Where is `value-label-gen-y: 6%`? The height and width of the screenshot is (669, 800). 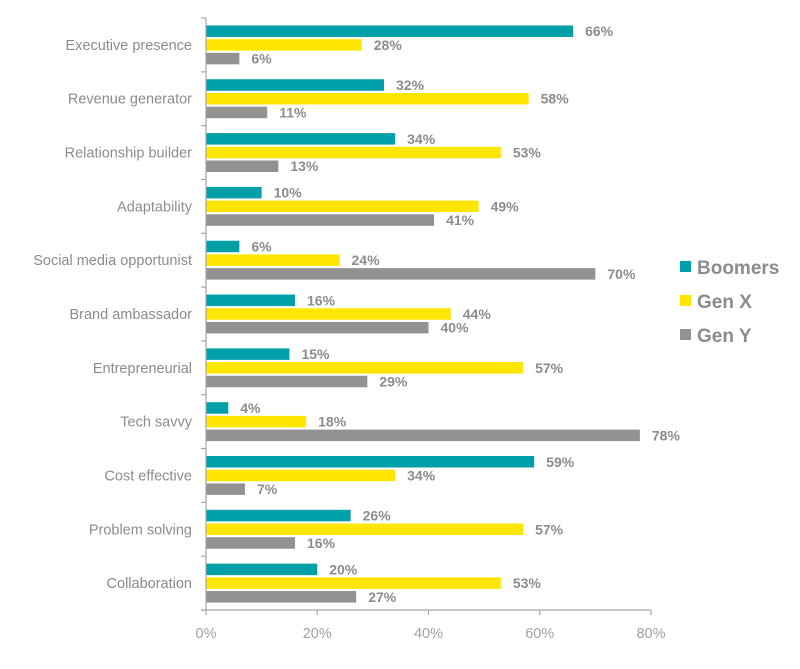
value-label-gen-y: 6% is located at coordinates (261, 59).